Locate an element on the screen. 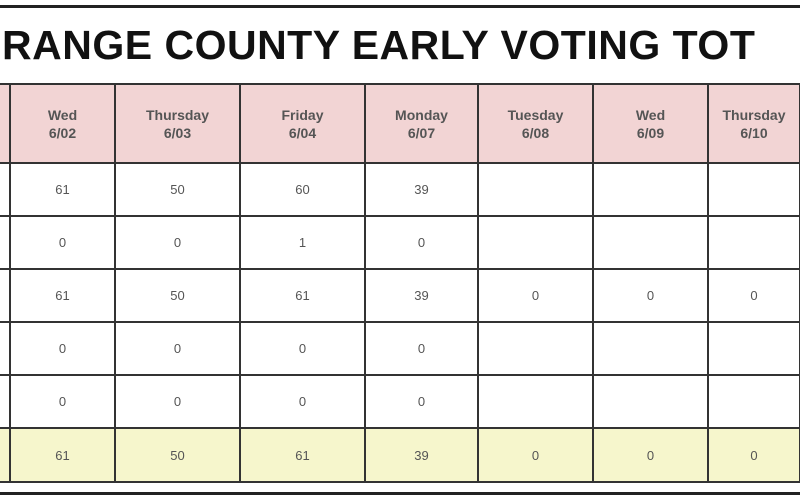 This screenshot has height=500, width=800. data-cell: 1 is located at coordinates (302, 242).